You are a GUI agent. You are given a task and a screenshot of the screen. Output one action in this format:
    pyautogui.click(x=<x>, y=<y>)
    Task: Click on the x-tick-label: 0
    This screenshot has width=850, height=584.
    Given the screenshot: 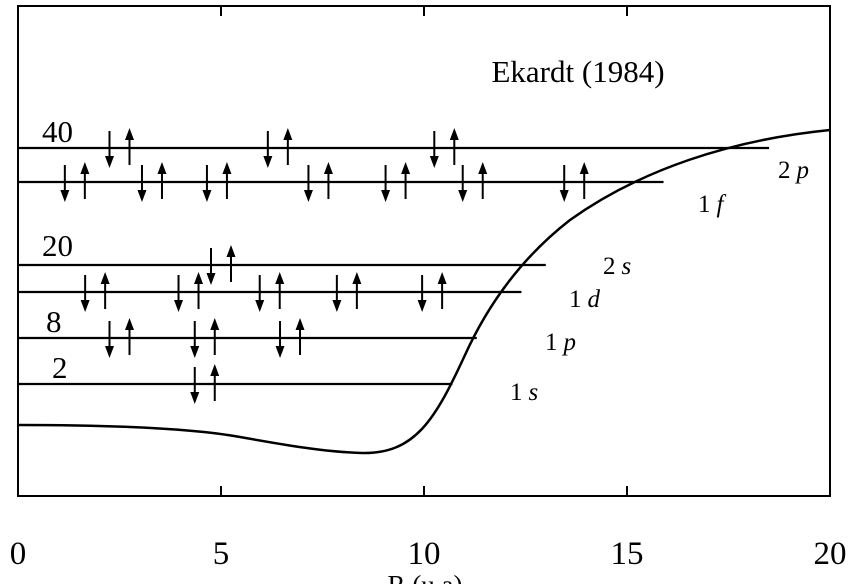 What is the action you would take?
    pyautogui.click(x=18, y=554)
    